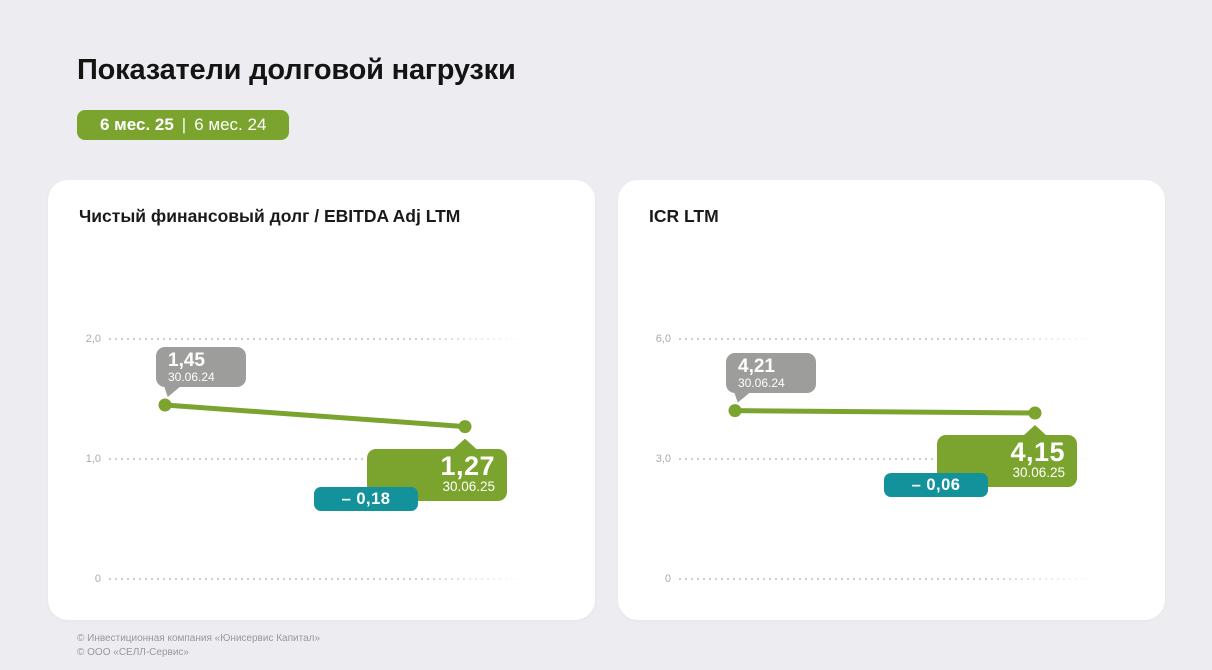 The image size is (1212, 670). What do you see at coordinates (93, 459) in the screenshot?
I see `y-tick-label: 1,0` at bounding box center [93, 459].